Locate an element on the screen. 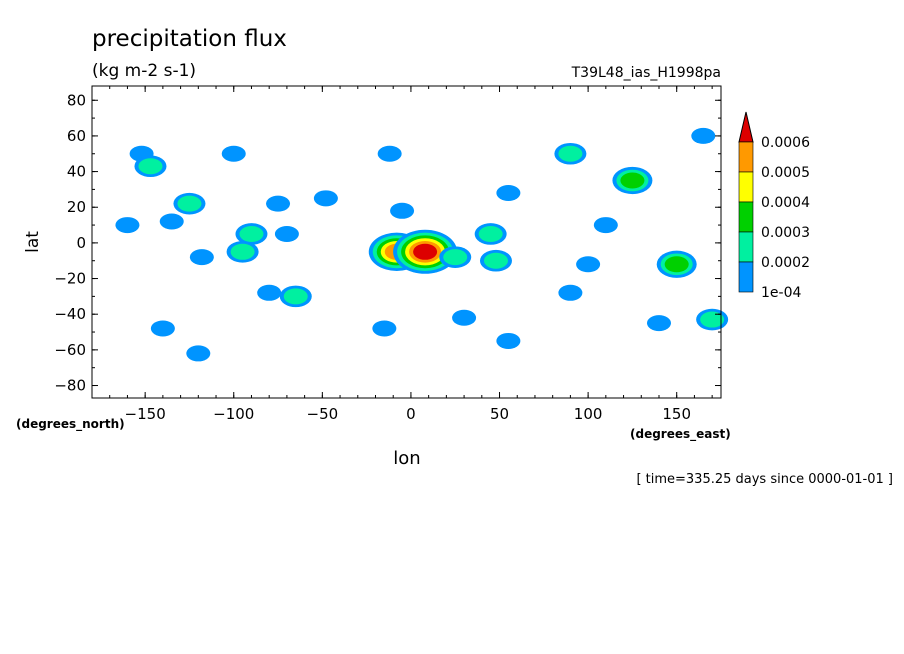 Image resolution: width=904 pixels, height=654 pixels. y-tick-label: 60 is located at coordinates (76, 136).